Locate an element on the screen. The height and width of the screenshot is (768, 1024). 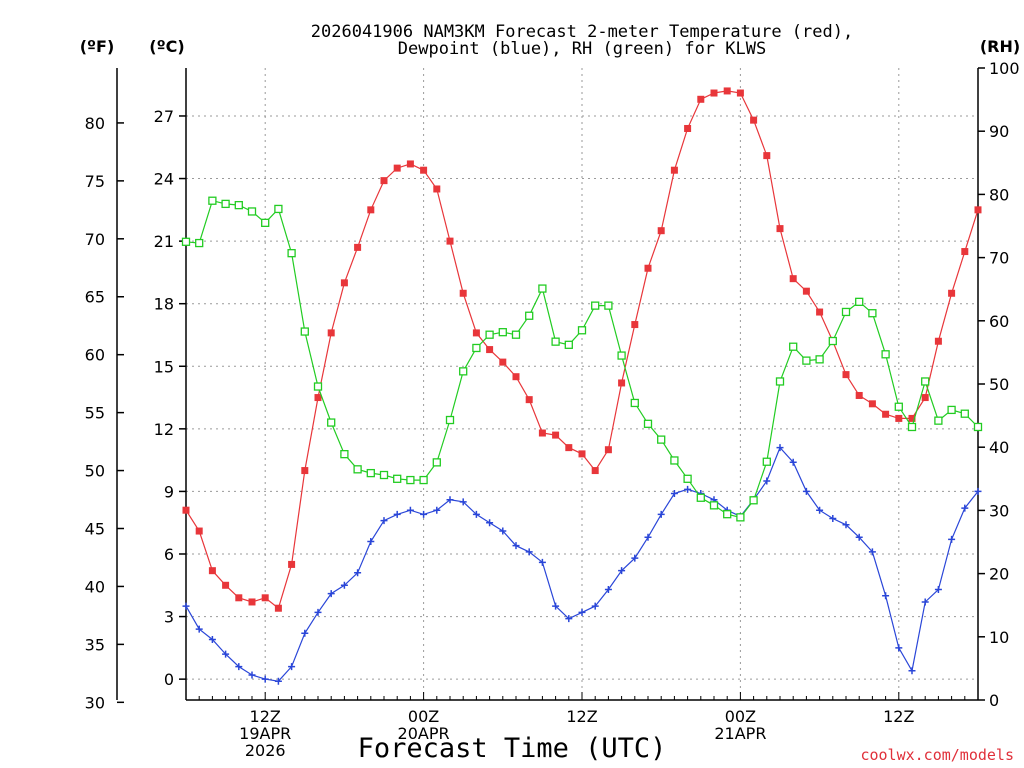
x-axis-label: Forecast Time (UTC) is located at coordinates (512, 748).